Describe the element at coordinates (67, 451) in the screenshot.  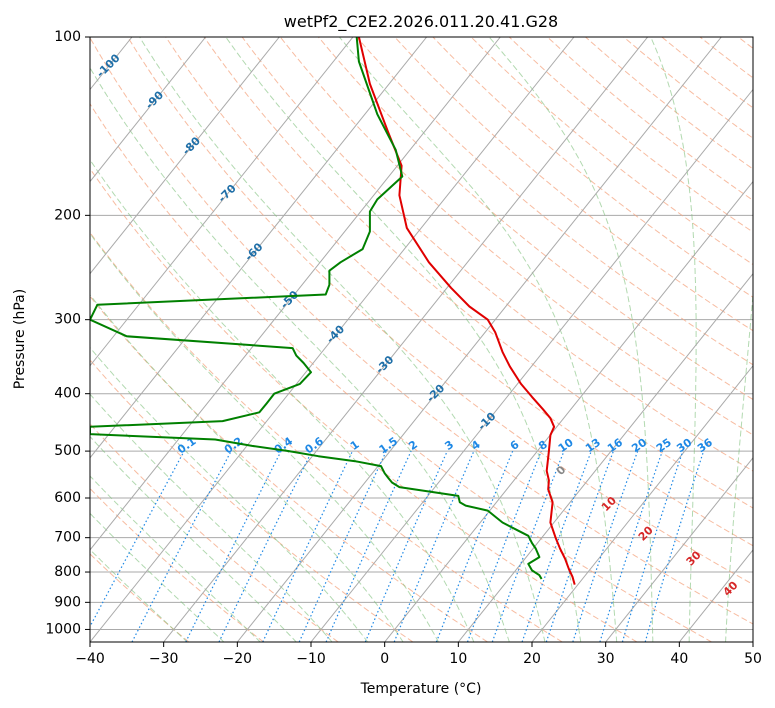
I see `y-tick-label: 500` at that location.